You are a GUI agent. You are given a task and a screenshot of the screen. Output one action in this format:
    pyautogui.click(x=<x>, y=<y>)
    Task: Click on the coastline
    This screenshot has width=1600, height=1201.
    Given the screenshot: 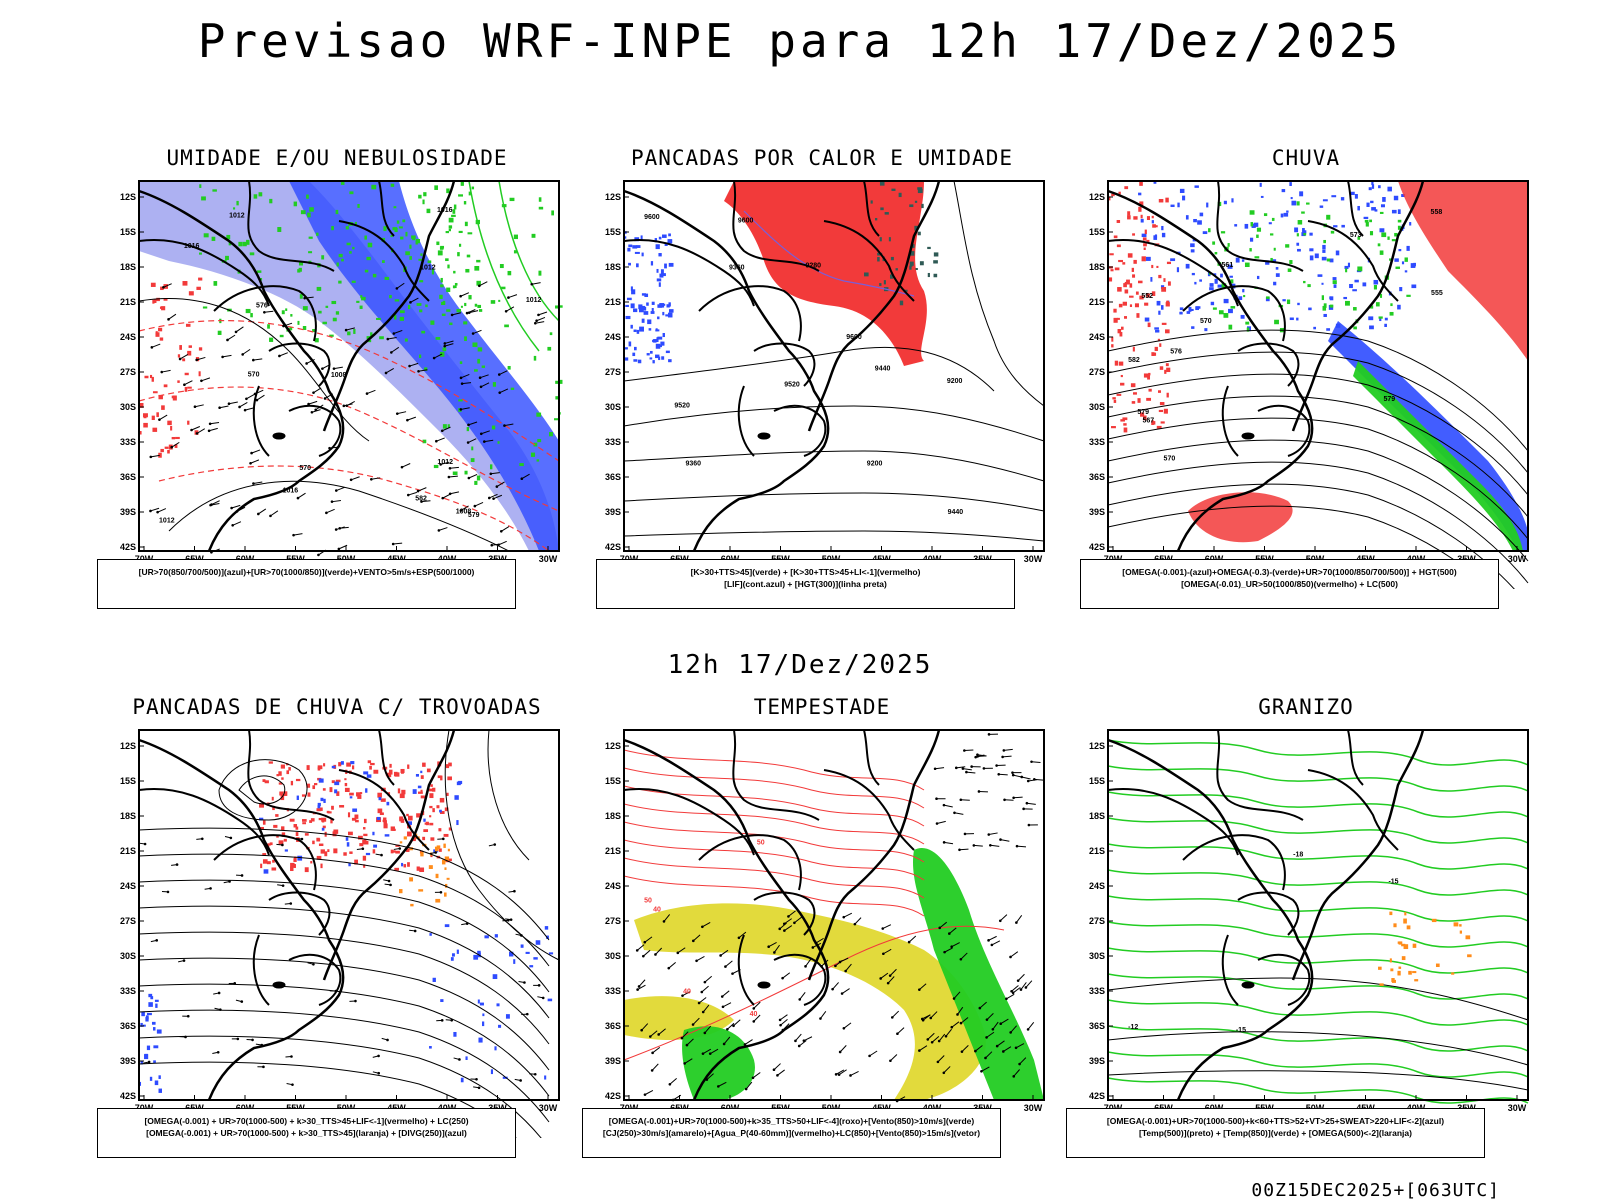 What is the action you would take?
    pyautogui.click(x=1210, y=920)
    